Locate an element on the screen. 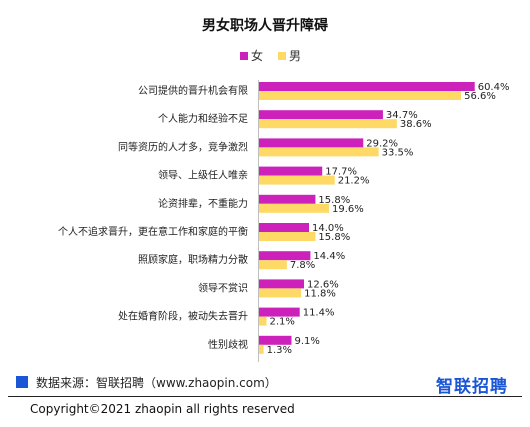 This screenshot has height=427, width=530. chart-title: 男女职场人晋升障碍 is located at coordinates (265, 25).